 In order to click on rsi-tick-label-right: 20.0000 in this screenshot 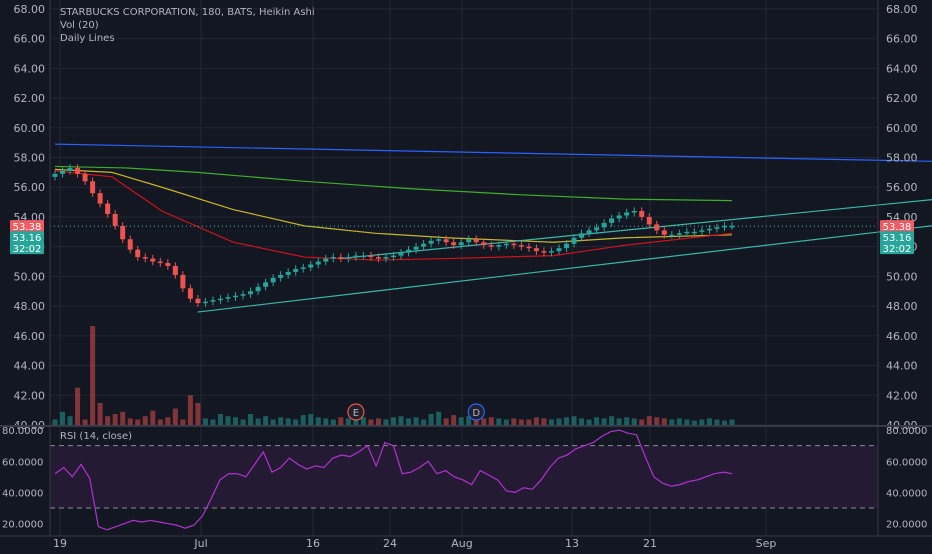, I will do `click(906, 525)`.